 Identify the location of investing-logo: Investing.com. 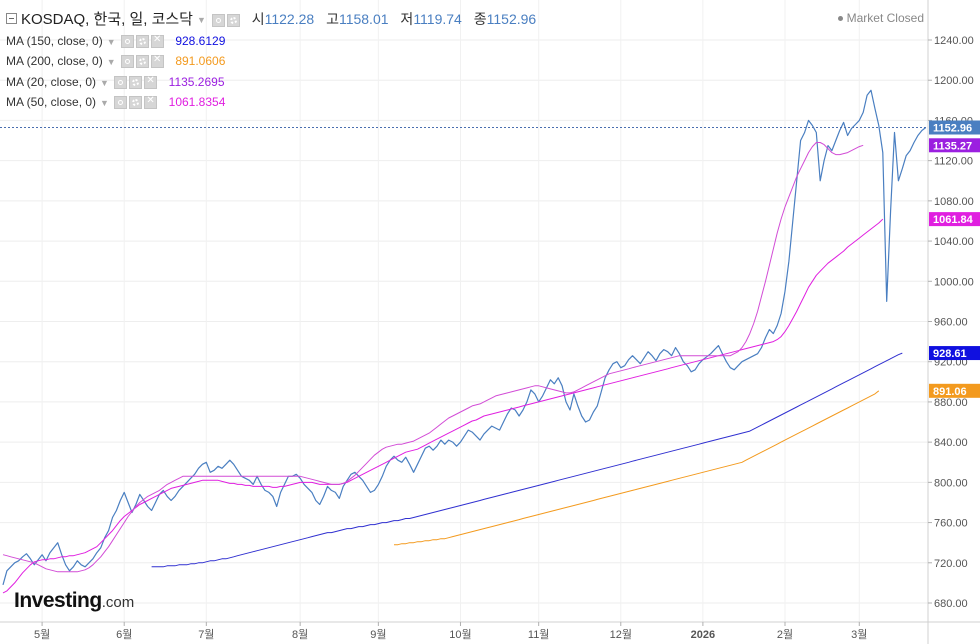
(74, 601).